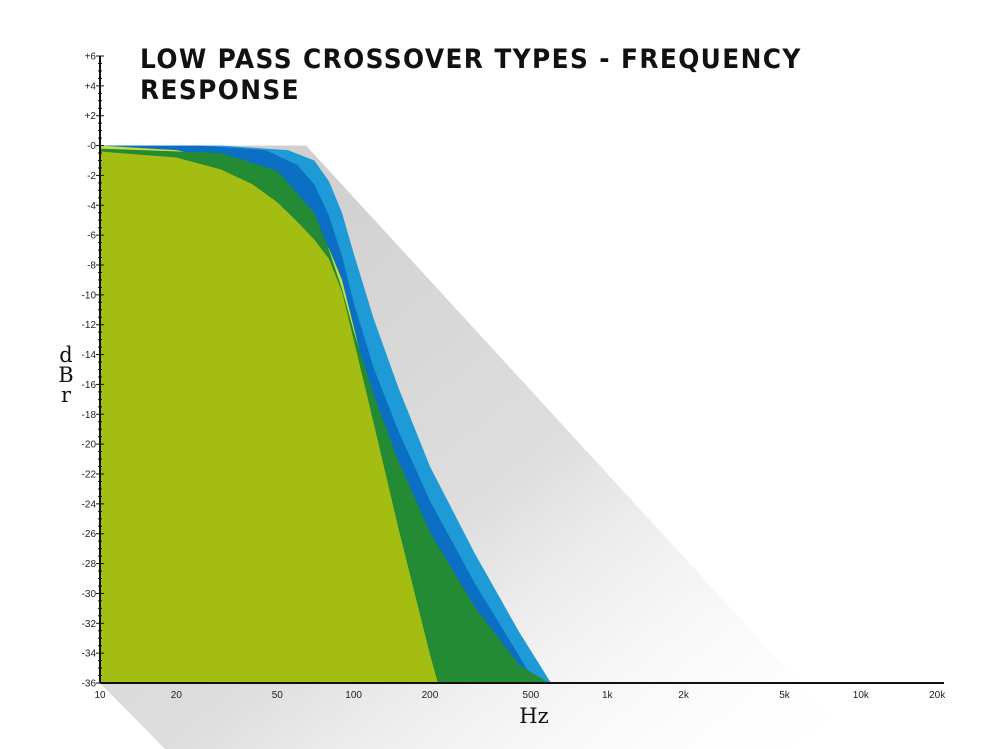 Image resolution: width=1000 pixels, height=749 pixels. Describe the element at coordinates (89, 325) in the screenshot. I see `y-tick-label: -12` at that location.